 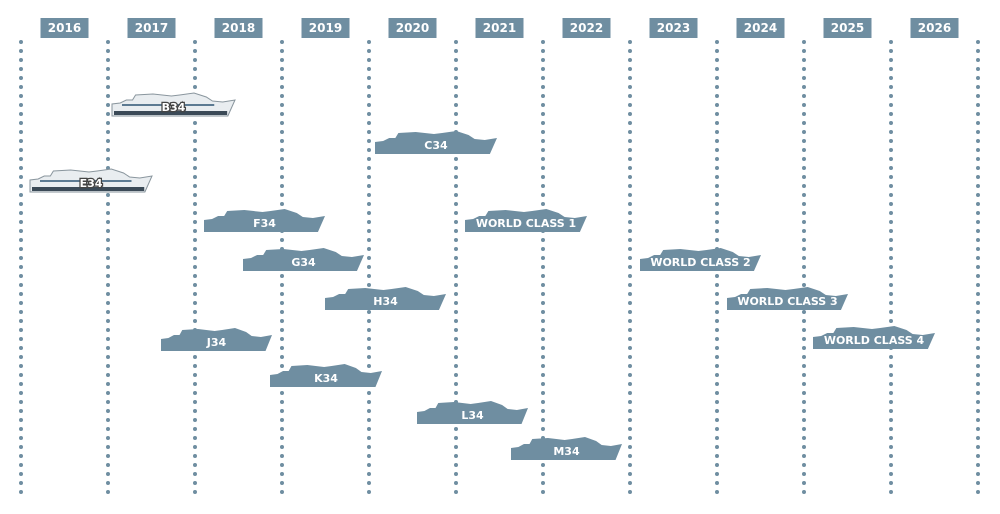 I want to click on ship-label: E34, so click(x=91, y=183).